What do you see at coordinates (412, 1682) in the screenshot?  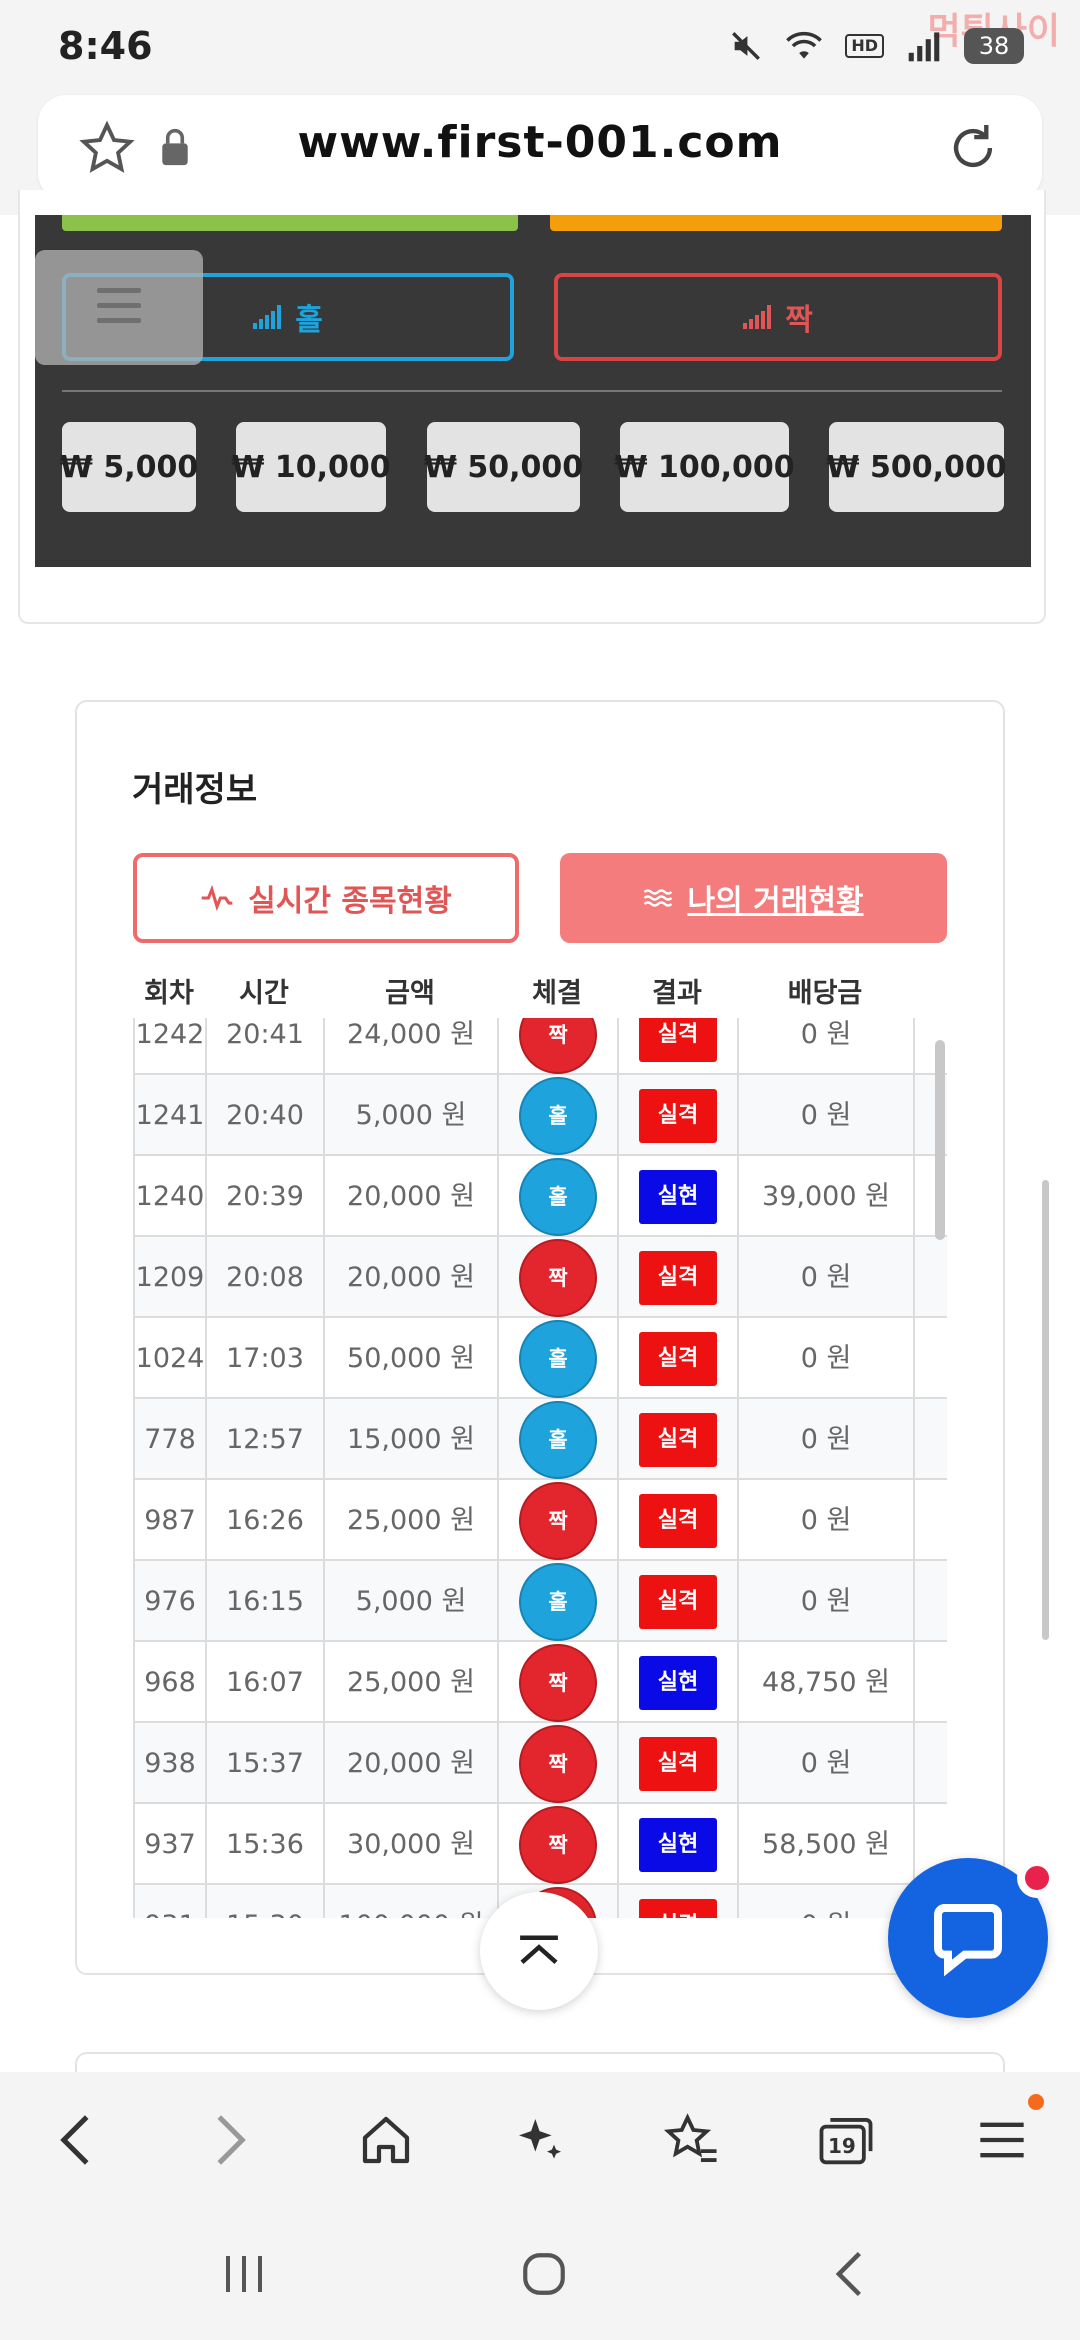 I see `cell-amount: 25,000 원` at bounding box center [412, 1682].